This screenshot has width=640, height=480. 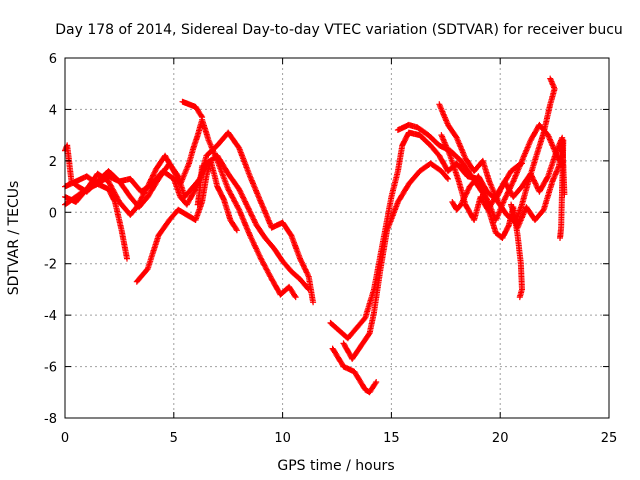 I want to click on y-tick-label: 0, so click(x=53, y=213).